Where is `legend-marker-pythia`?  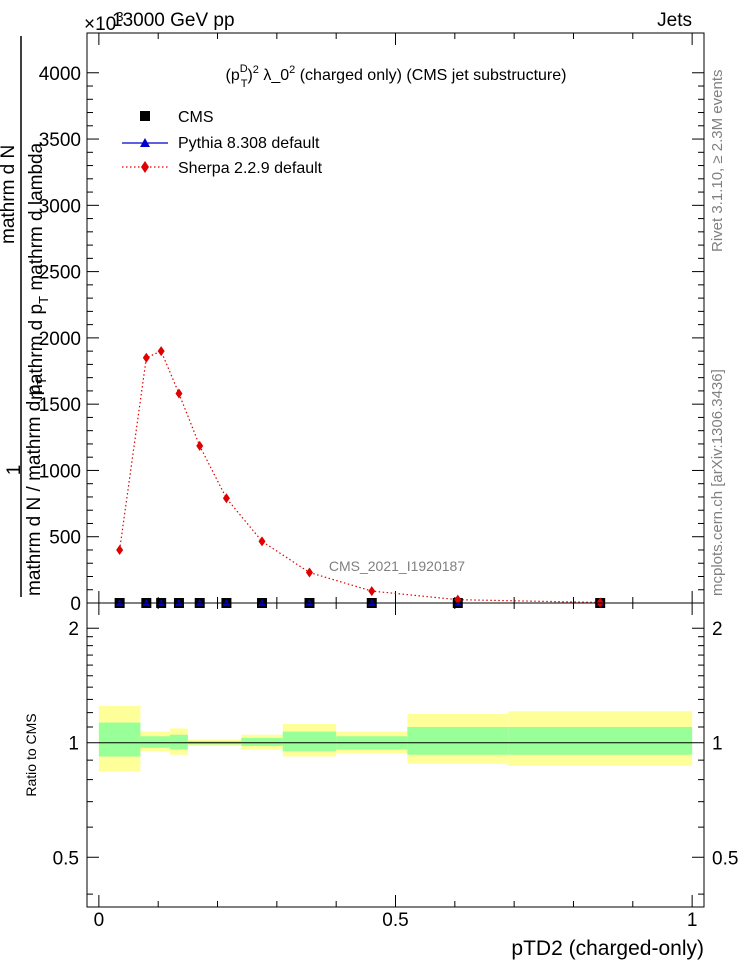 legend-marker-pythia is located at coordinates (145, 142).